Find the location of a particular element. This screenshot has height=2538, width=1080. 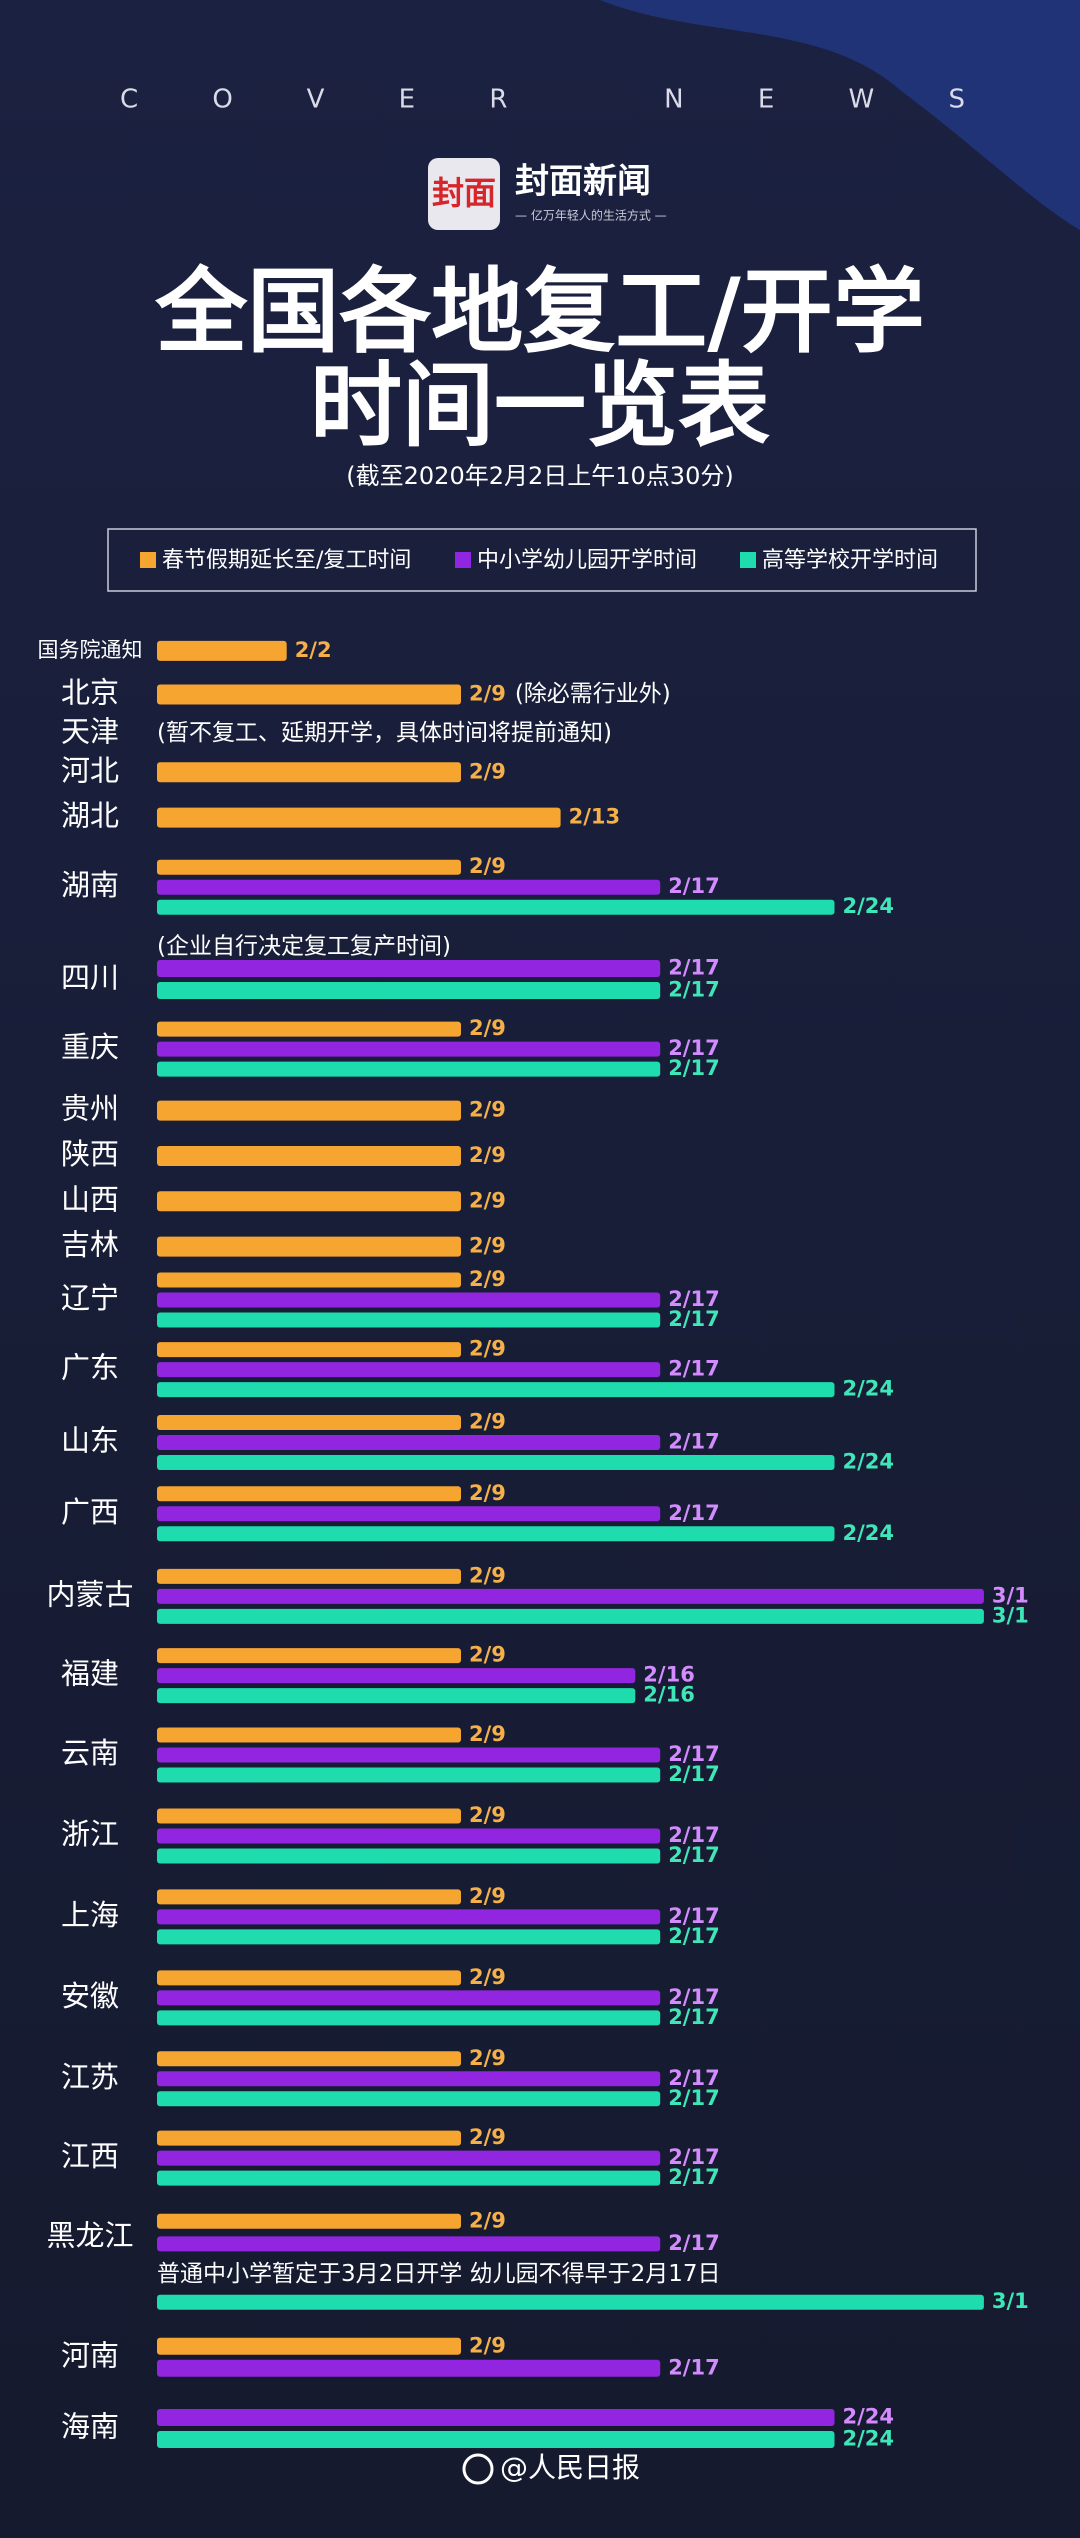

category-label: 天津 is located at coordinates (90, 731).